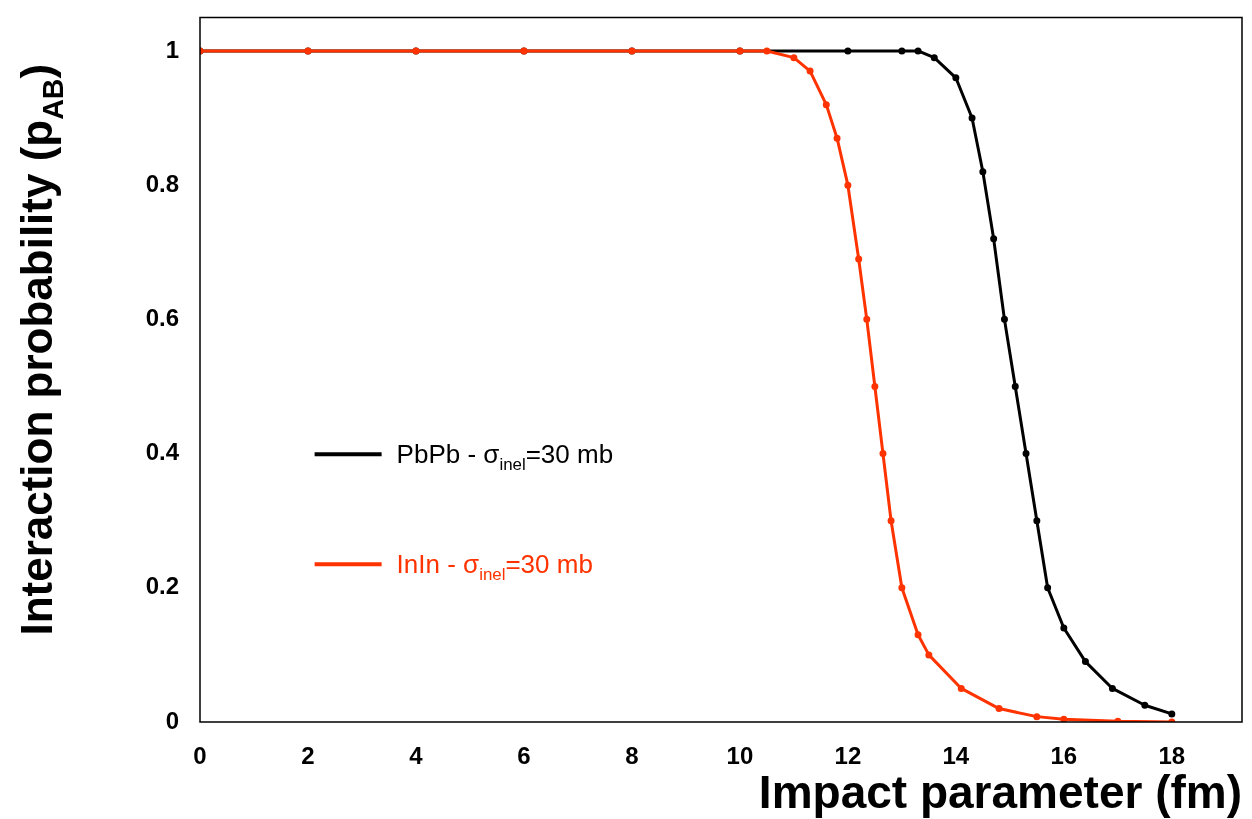  I want to click on y-axis-title: Interaction probability (pAB), so click(40, 349).